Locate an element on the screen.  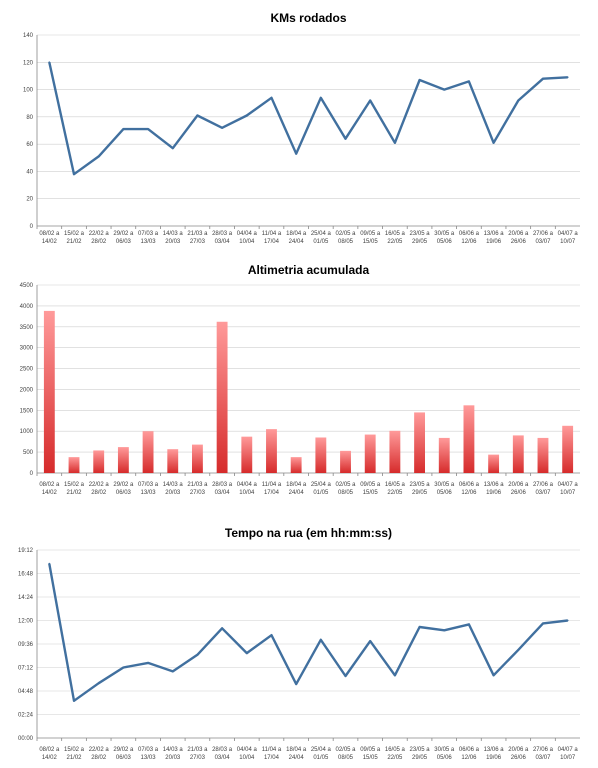
y-tick-label: 120 is located at coordinates (28, 63).